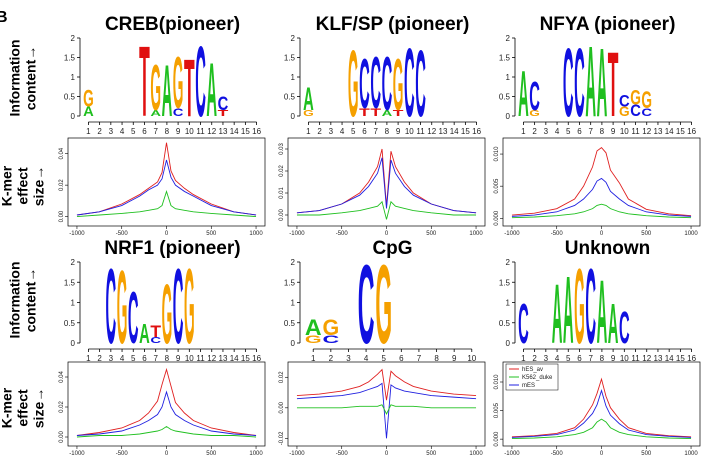 The width and height of the screenshot is (712, 458). What do you see at coordinates (172, 24) in the screenshot?
I see `panel-title: CREB(pioneer)` at bounding box center [172, 24].